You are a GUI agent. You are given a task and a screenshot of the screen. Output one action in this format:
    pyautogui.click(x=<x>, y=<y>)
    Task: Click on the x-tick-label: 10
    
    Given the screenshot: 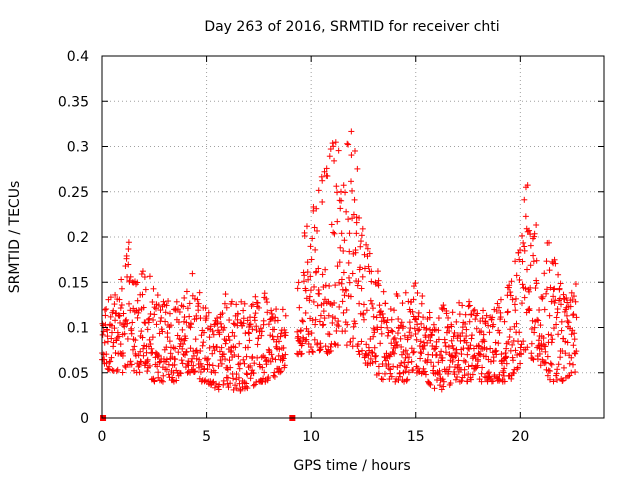 What is the action you would take?
    pyautogui.click(x=311, y=437)
    